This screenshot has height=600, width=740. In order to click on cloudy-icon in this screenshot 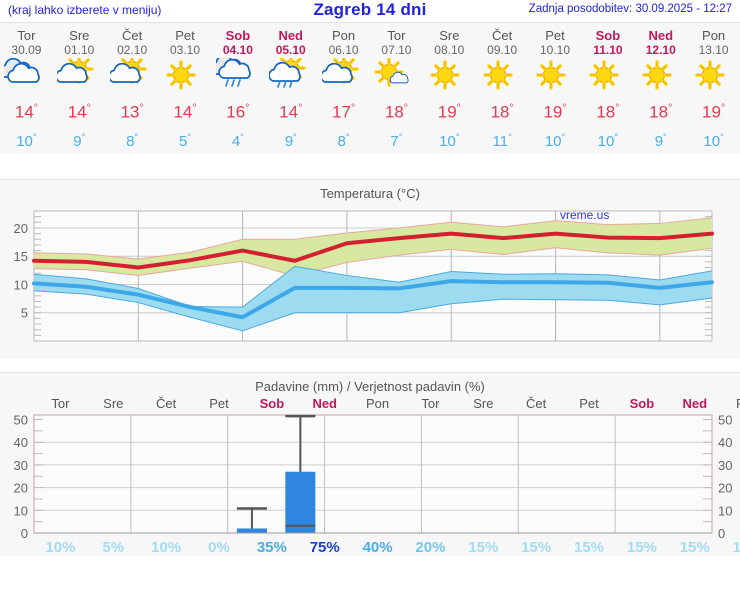, I will do `click(26, 76)`.